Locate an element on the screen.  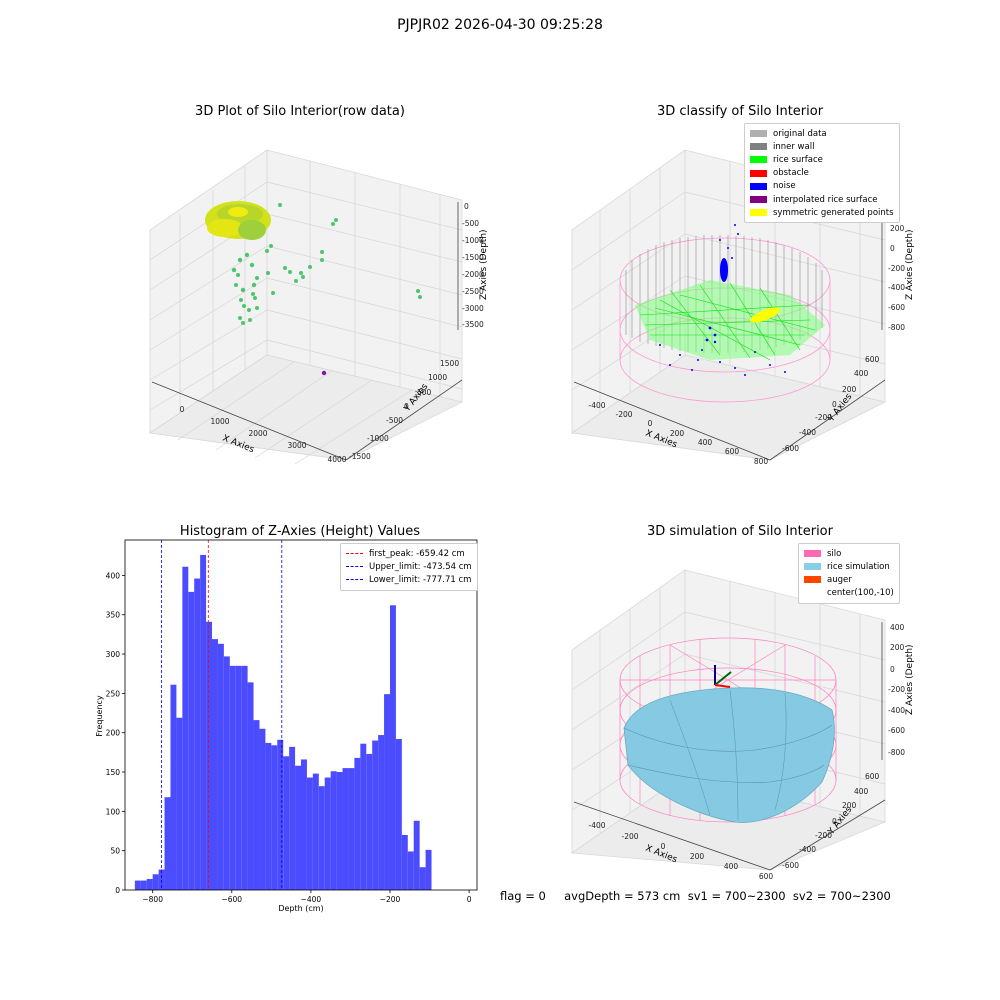
svg-text: -2500 is located at coordinates (473, 291).